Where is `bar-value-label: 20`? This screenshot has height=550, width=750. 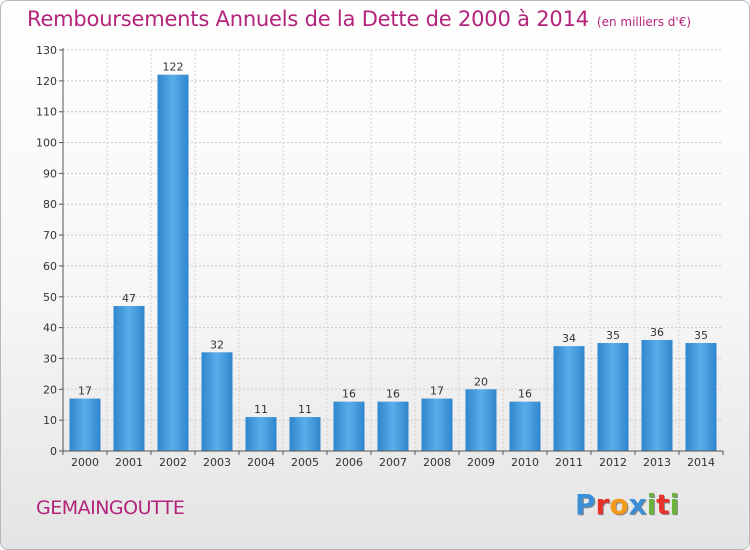 bar-value-label: 20 is located at coordinates (481, 381).